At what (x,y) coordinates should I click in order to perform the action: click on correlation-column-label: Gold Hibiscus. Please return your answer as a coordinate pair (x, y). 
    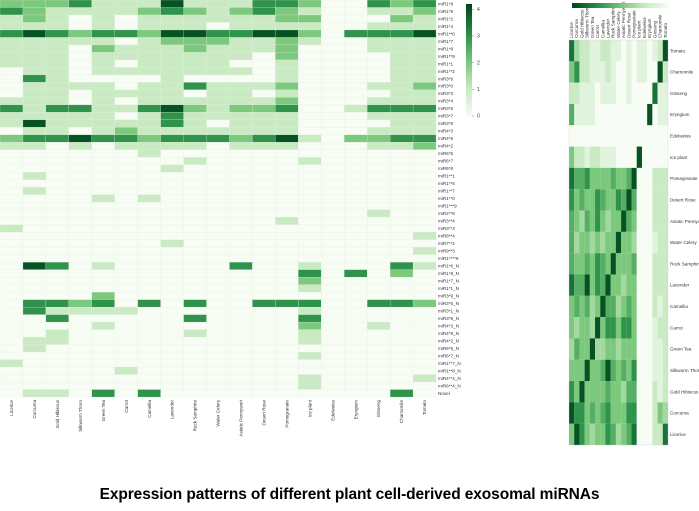
    Looking at the image, I should click on (581, 23).